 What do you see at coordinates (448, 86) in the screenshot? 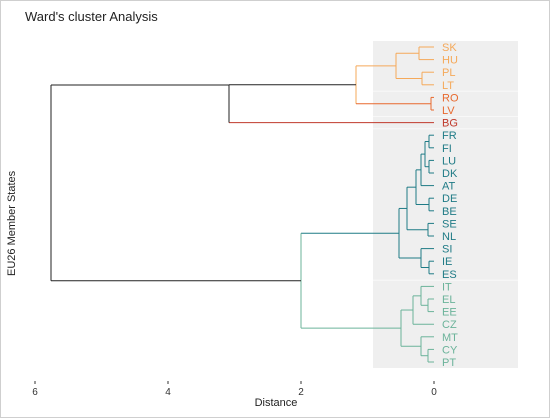
I see `leaf-label-lt: LT` at bounding box center [448, 86].